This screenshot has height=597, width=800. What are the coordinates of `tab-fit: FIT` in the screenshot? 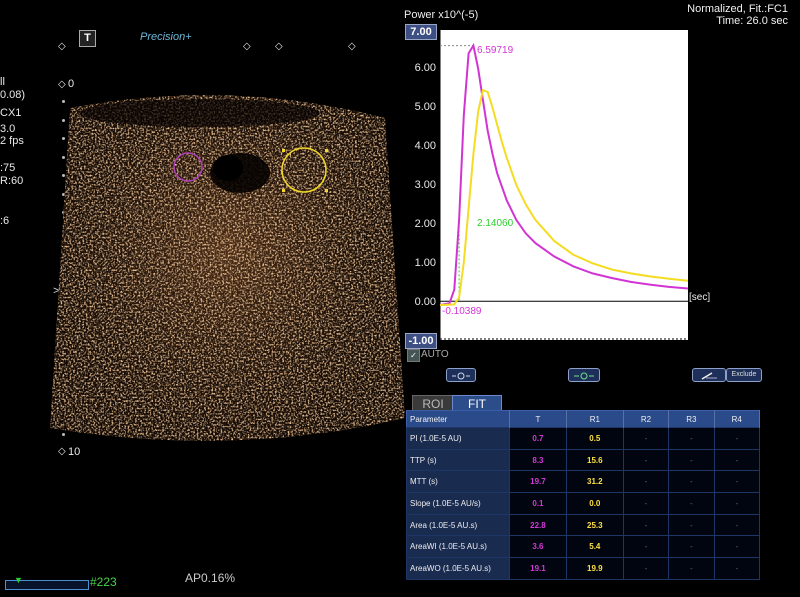 It's located at (477, 403).